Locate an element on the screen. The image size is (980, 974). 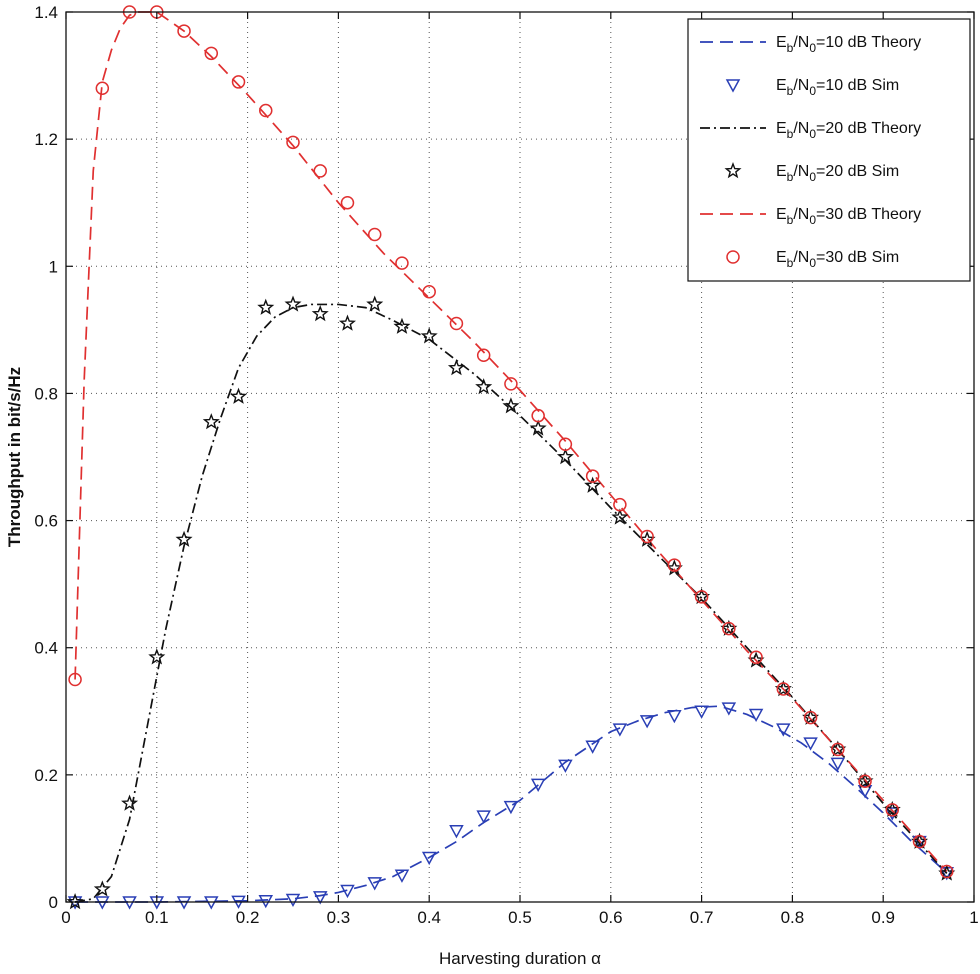
x-tick-label: 0 is located at coordinates (65, 917).